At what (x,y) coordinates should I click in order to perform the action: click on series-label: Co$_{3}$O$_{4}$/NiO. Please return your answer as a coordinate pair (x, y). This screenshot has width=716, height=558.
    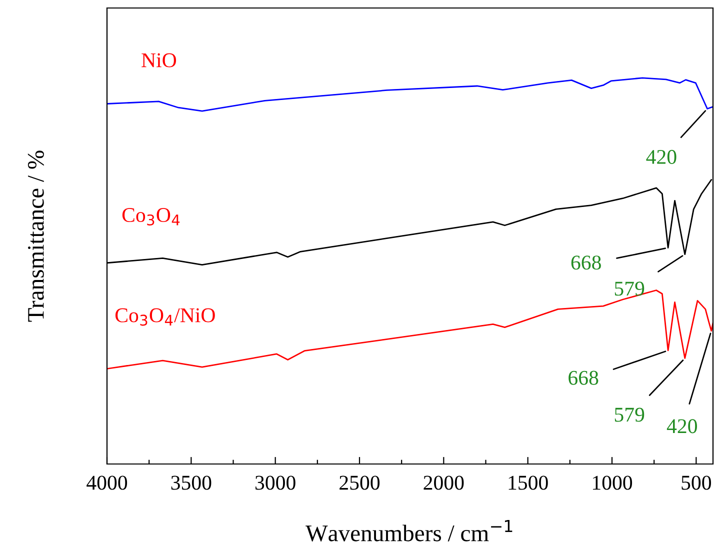
    Looking at the image, I should click on (165, 317).